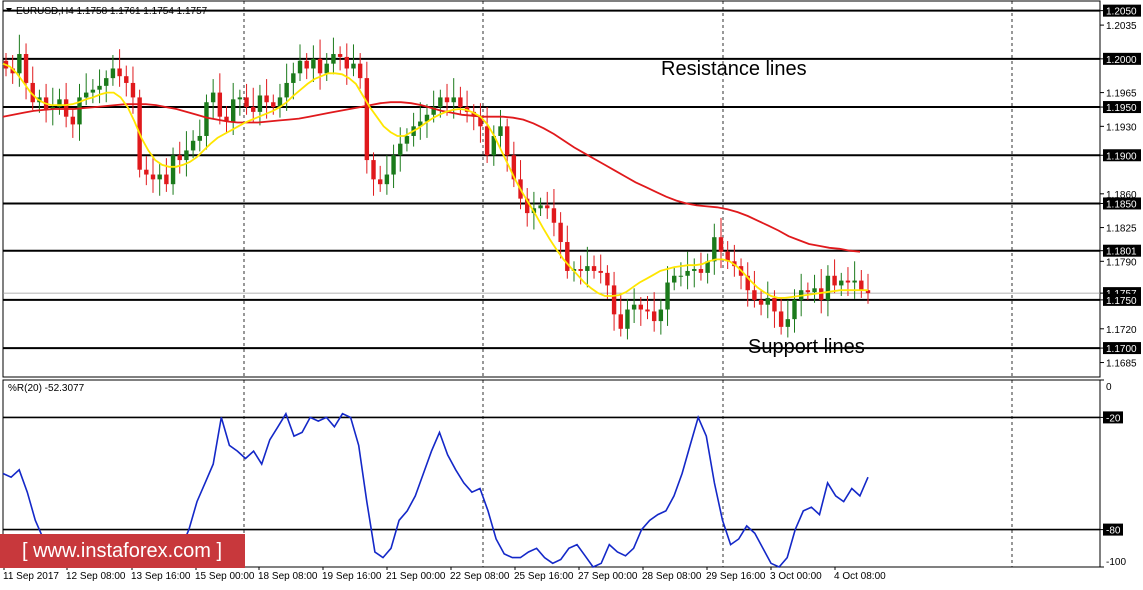 The width and height of the screenshot is (1143, 590). Describe the element at coordinates (1121, 12) in the screenshot. I see `price-tick-label: 1.2050` at that location.